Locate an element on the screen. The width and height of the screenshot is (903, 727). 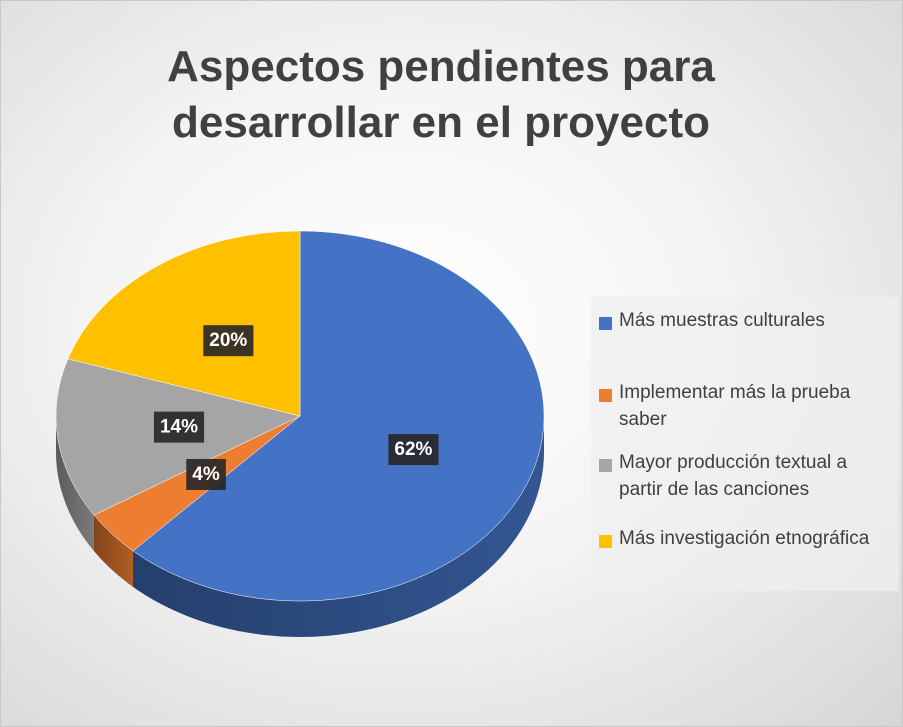
legend-label: Más muestras culturales is located at coordinates (722, 320).